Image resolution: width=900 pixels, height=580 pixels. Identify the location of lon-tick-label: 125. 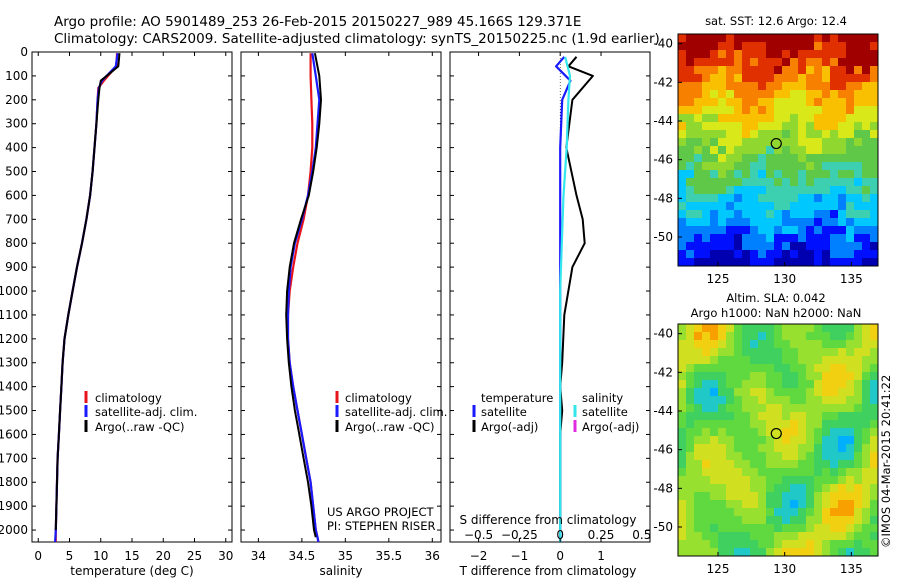
(718, 279).